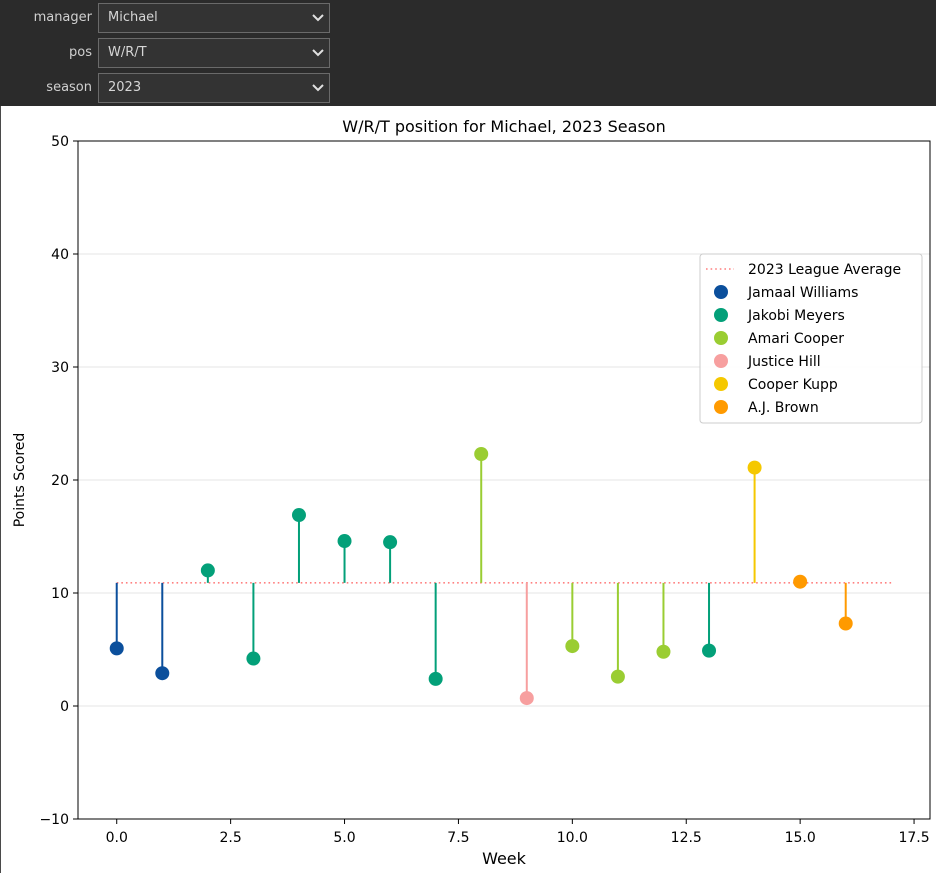  I want to click on y-tick-label: 0, so click(64, 707).